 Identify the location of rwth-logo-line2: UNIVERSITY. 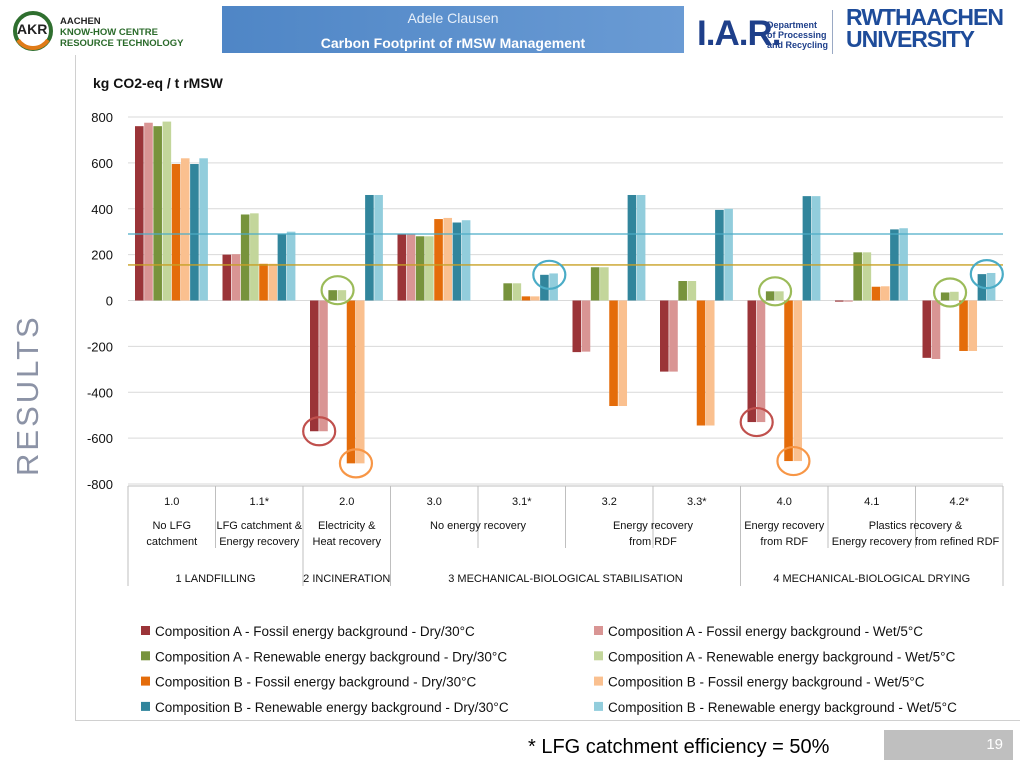
(910, 39).